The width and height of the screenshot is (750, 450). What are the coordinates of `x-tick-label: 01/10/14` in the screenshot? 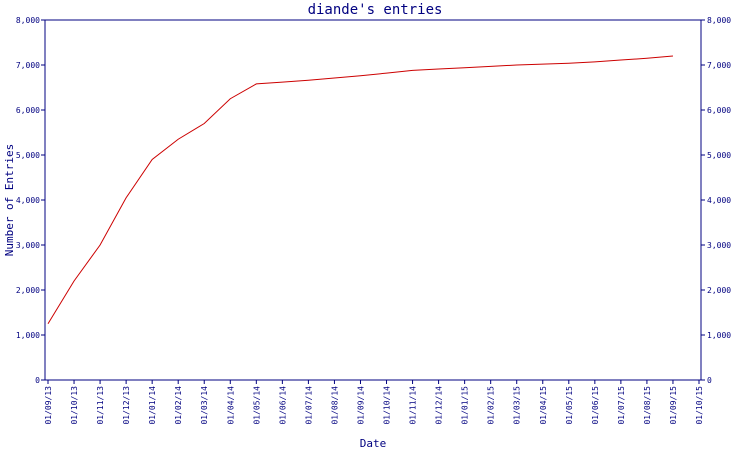 It's located at (387, 405).